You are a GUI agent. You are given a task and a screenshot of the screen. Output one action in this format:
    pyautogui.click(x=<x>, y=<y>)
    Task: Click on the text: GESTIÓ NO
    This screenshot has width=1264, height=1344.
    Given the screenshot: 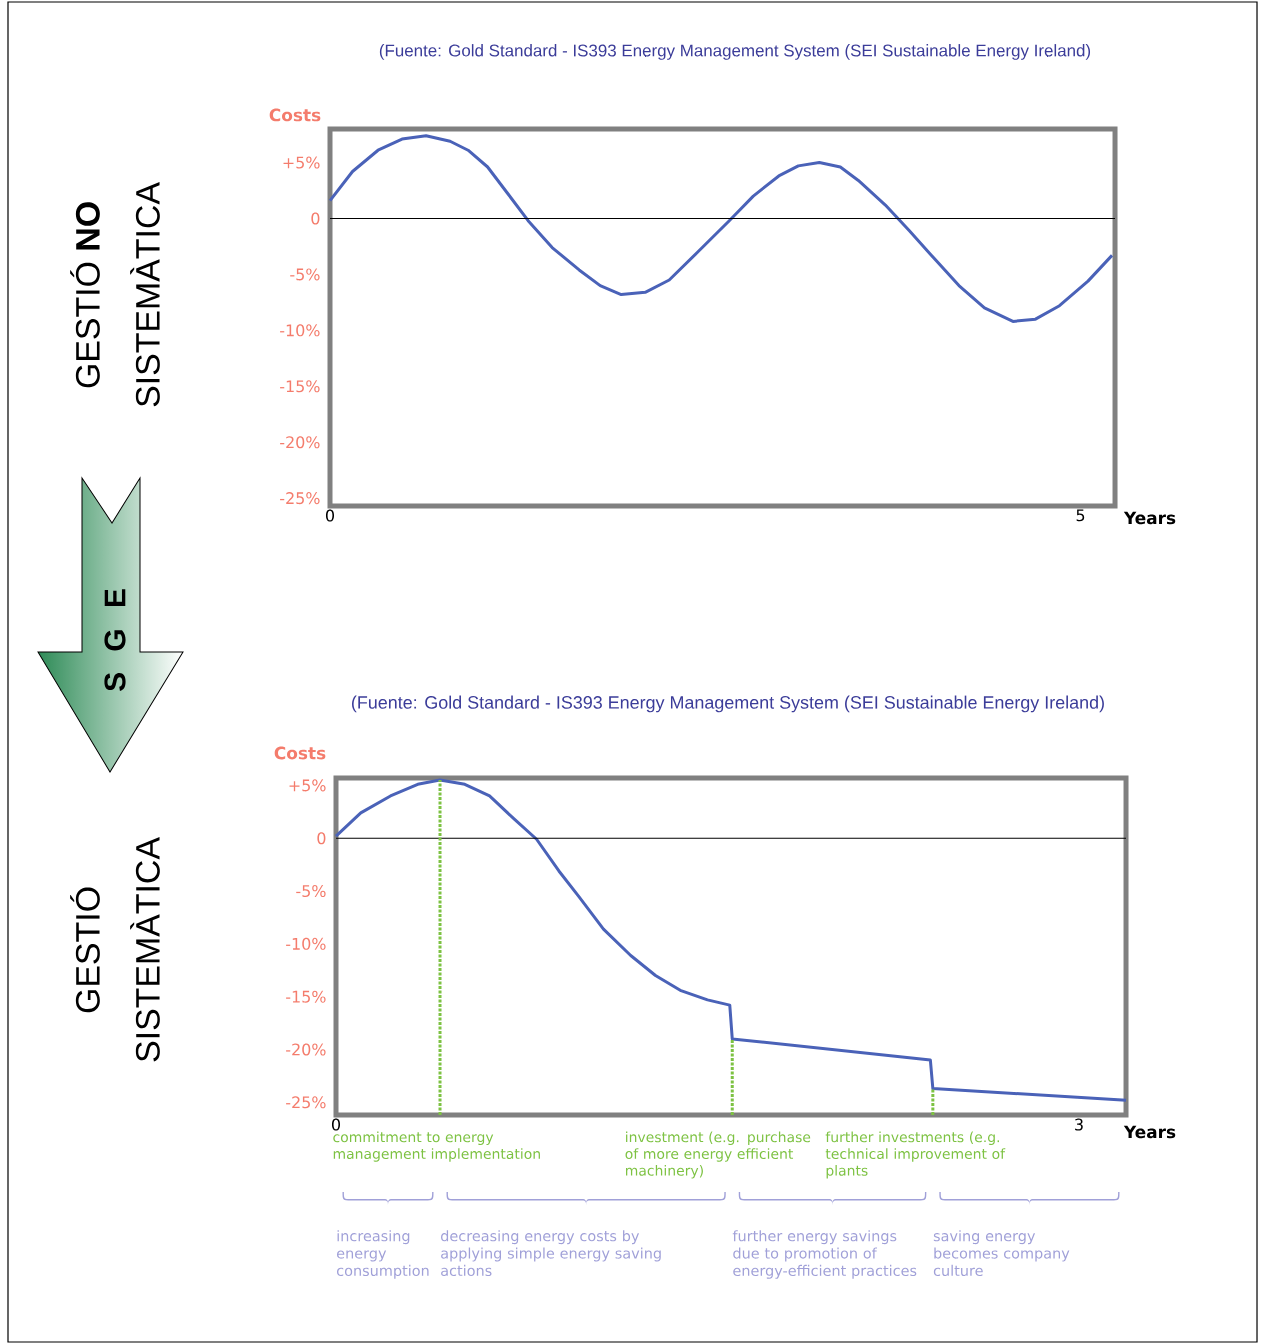 What is the action you would take?
    pyautogui.click(x=85, y=295)
    